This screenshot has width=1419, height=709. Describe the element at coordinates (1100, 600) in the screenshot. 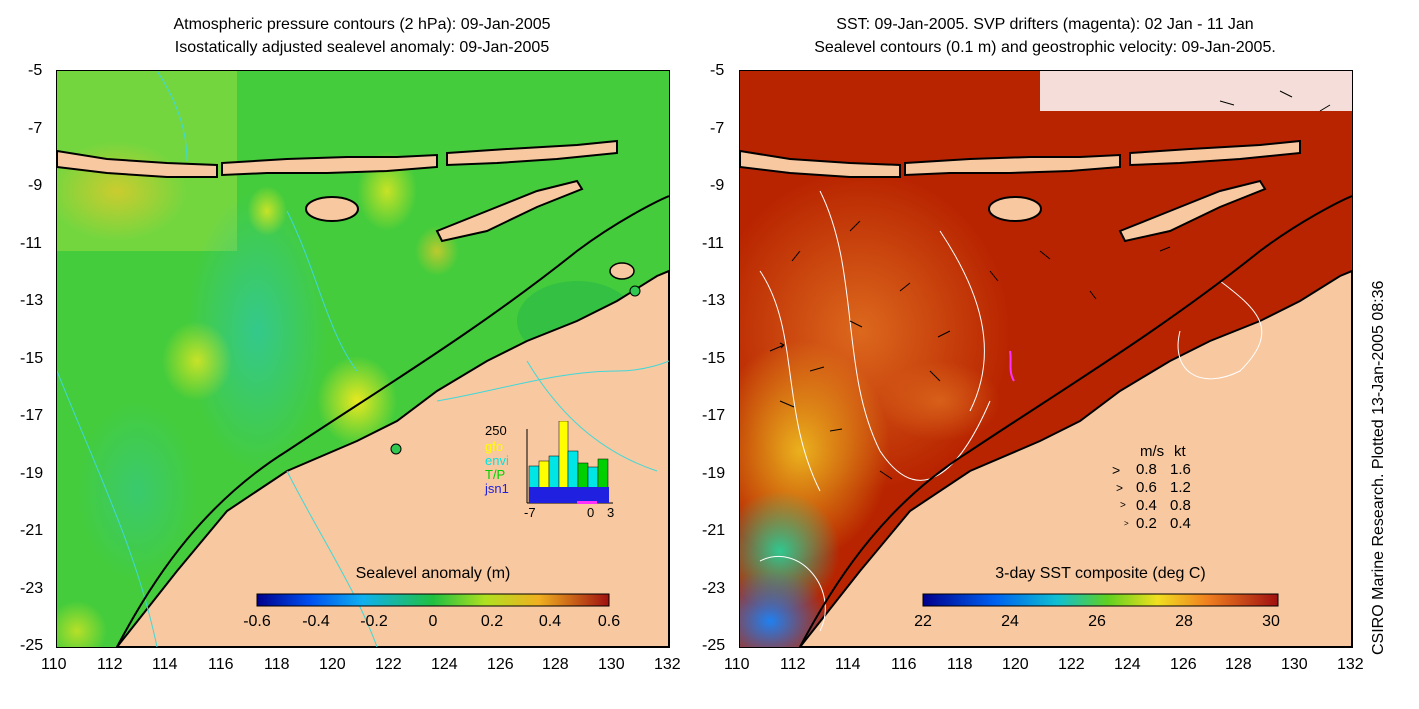

I see `sst-colorbar` at that location.